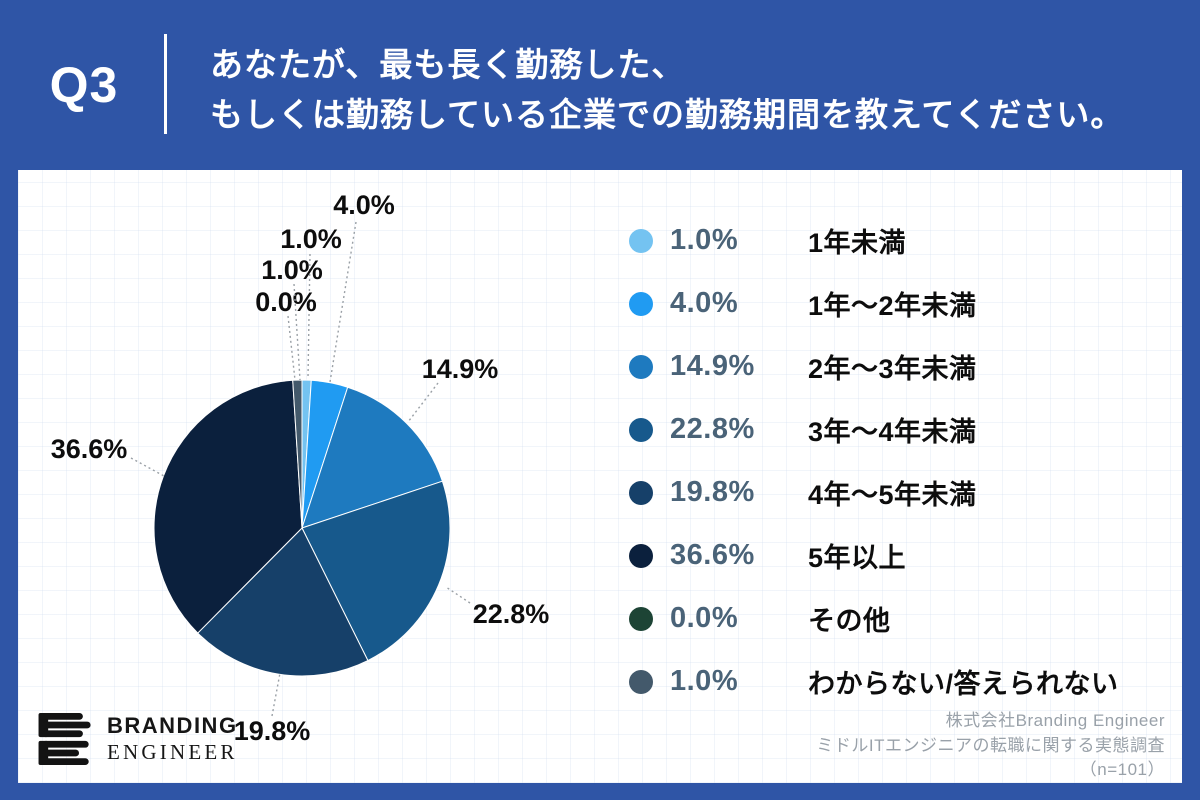 This screenshot has height=800, width=1200. Describe the element at coordinates (712, 555) in the screenshot. I see `legend-percent: 36.6%` at that location.